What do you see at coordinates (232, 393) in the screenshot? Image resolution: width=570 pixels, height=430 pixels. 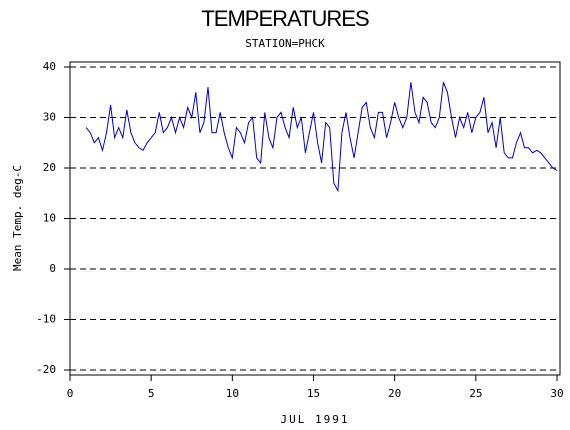 I see `x-tick-label: 10` at bounding box center [232, 393].